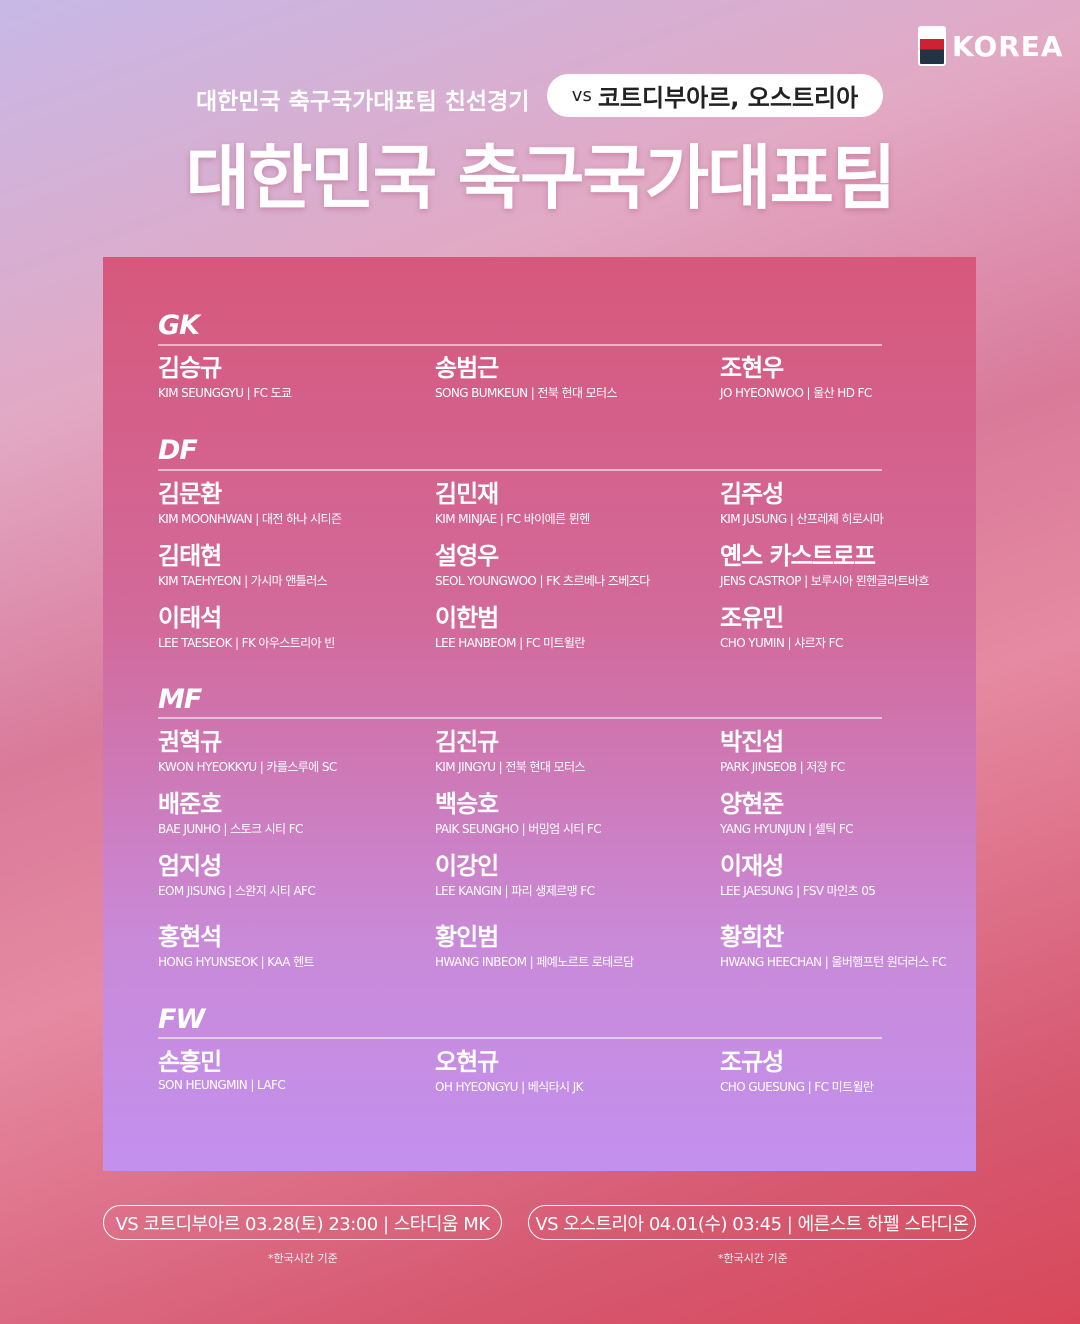  What do you see at coordinates (510, 751) in the screenshot?
I see `player-entry: 김진규 KIM JINGYU | 전북 현대 모터스` at bounding box center [510, 751].